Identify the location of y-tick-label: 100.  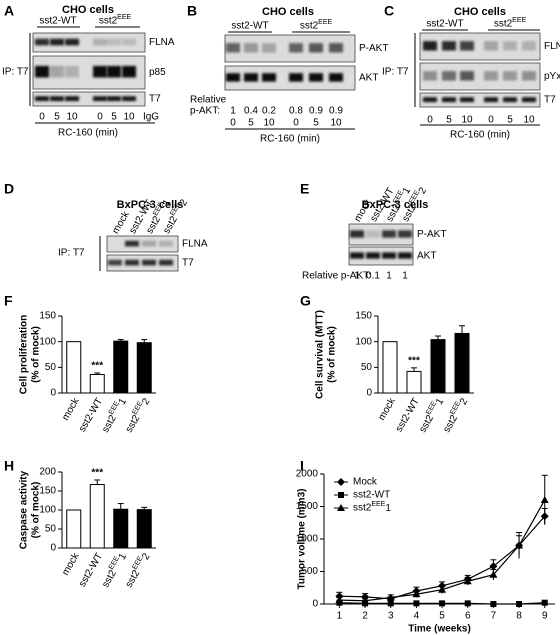
(47, 341).